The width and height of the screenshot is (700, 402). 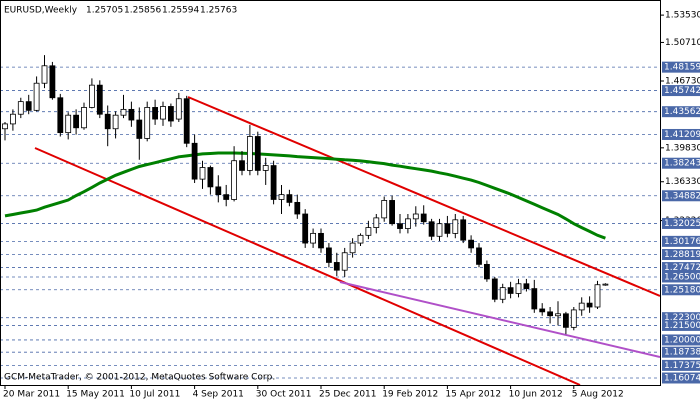 I want to click on x-tick-label: 30 Oct 2011, so click(x=284, y=395).